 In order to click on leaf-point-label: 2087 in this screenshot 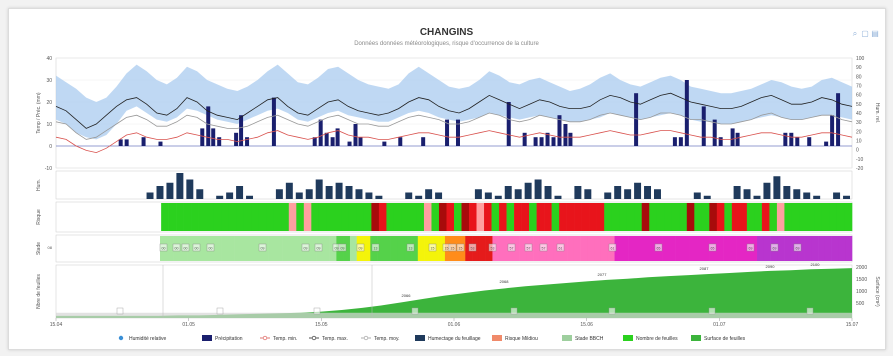, I will do `click(705, 268)`.